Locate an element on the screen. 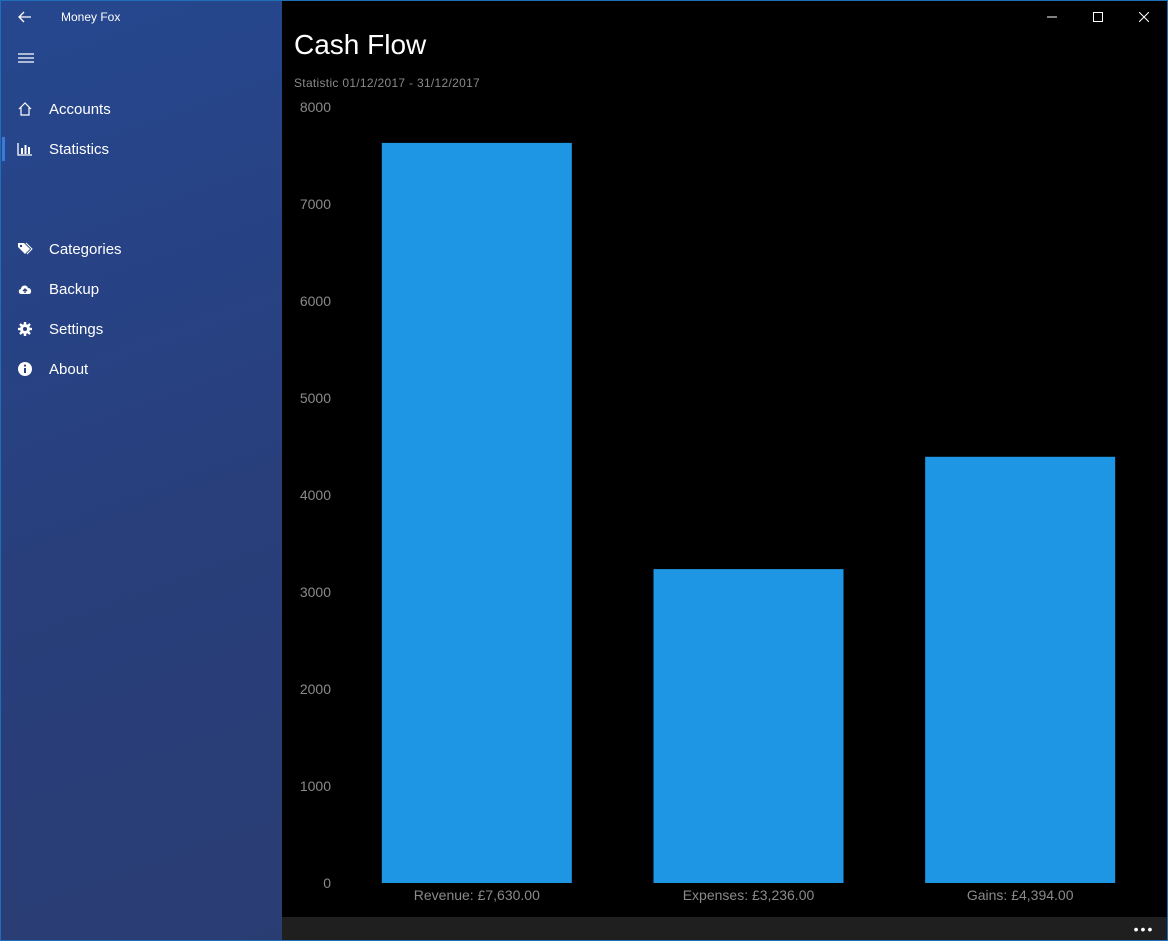  info-icon is located at coordinates (25, 369).